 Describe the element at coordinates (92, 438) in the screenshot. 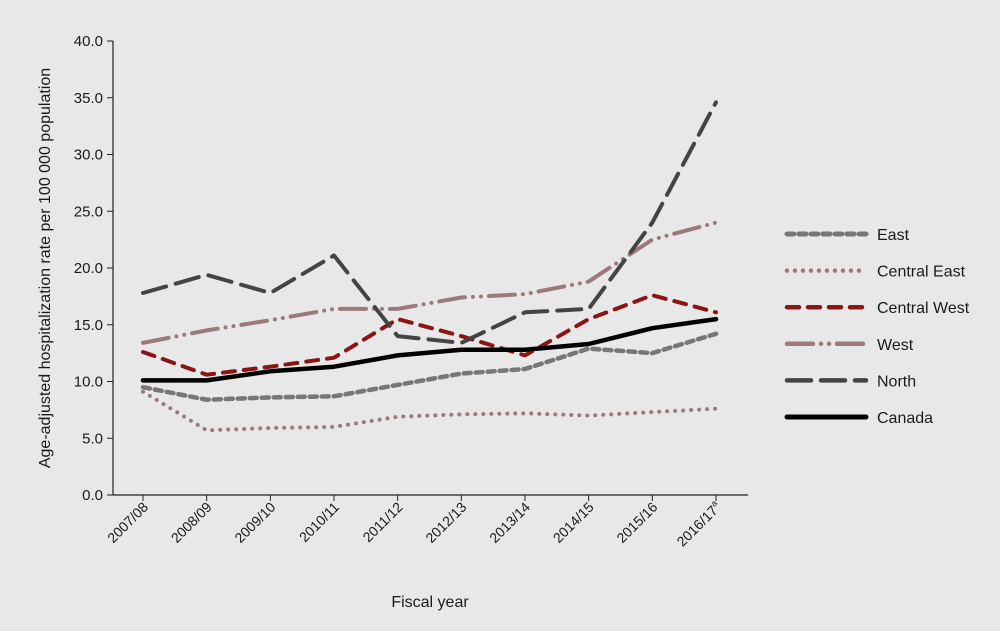

I see `y-tick-label: 5.0` at that location.